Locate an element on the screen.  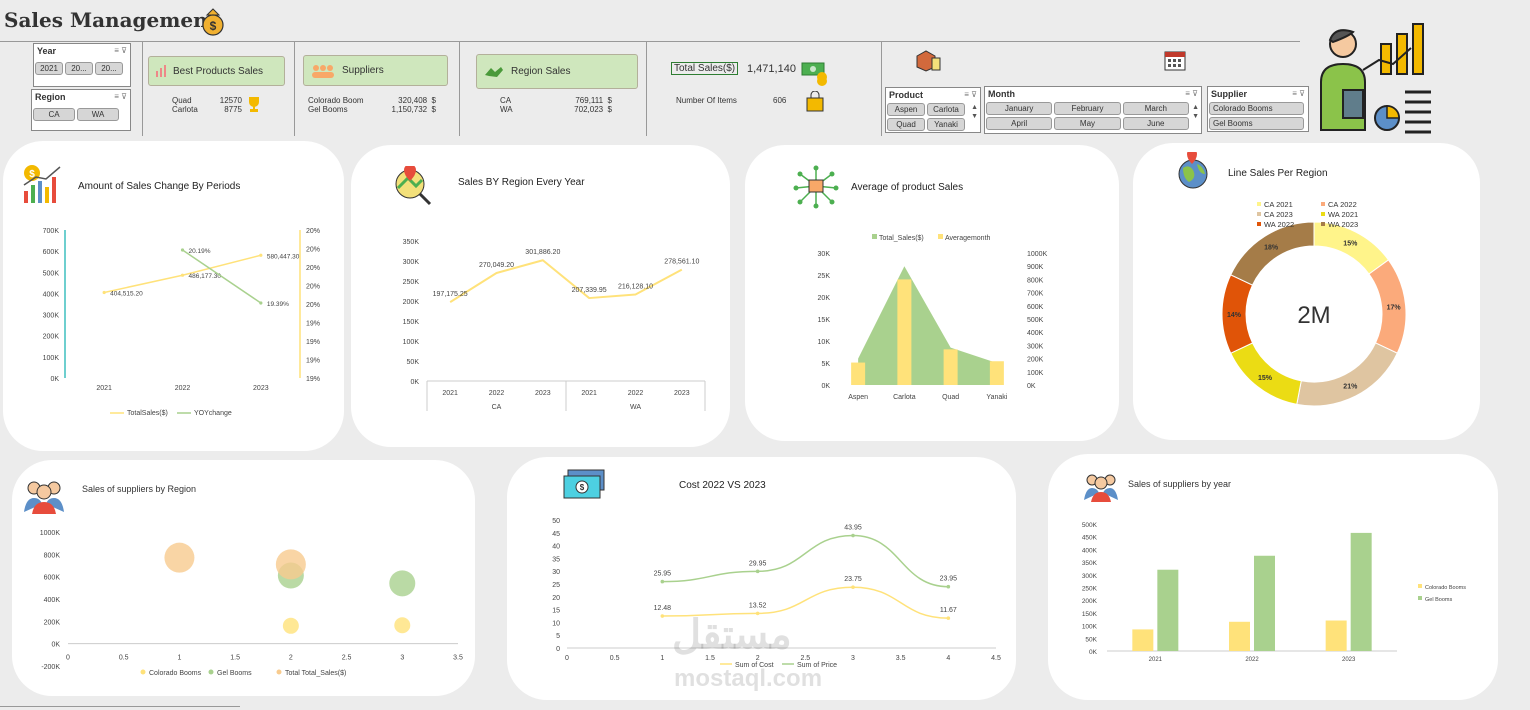
chart-title: Line Sales Per Region is located at coordinates (1278, 173).